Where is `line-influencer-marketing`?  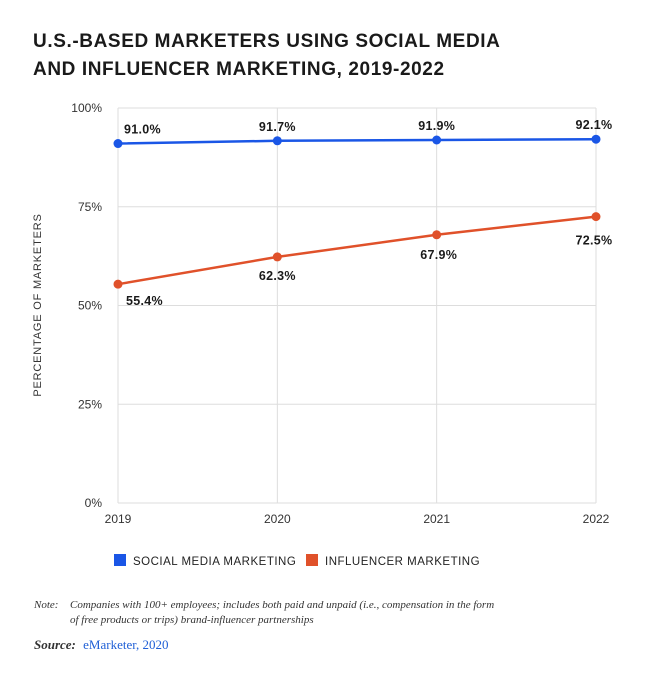
line-influencer-marketing is located at coordinates (357, 250).